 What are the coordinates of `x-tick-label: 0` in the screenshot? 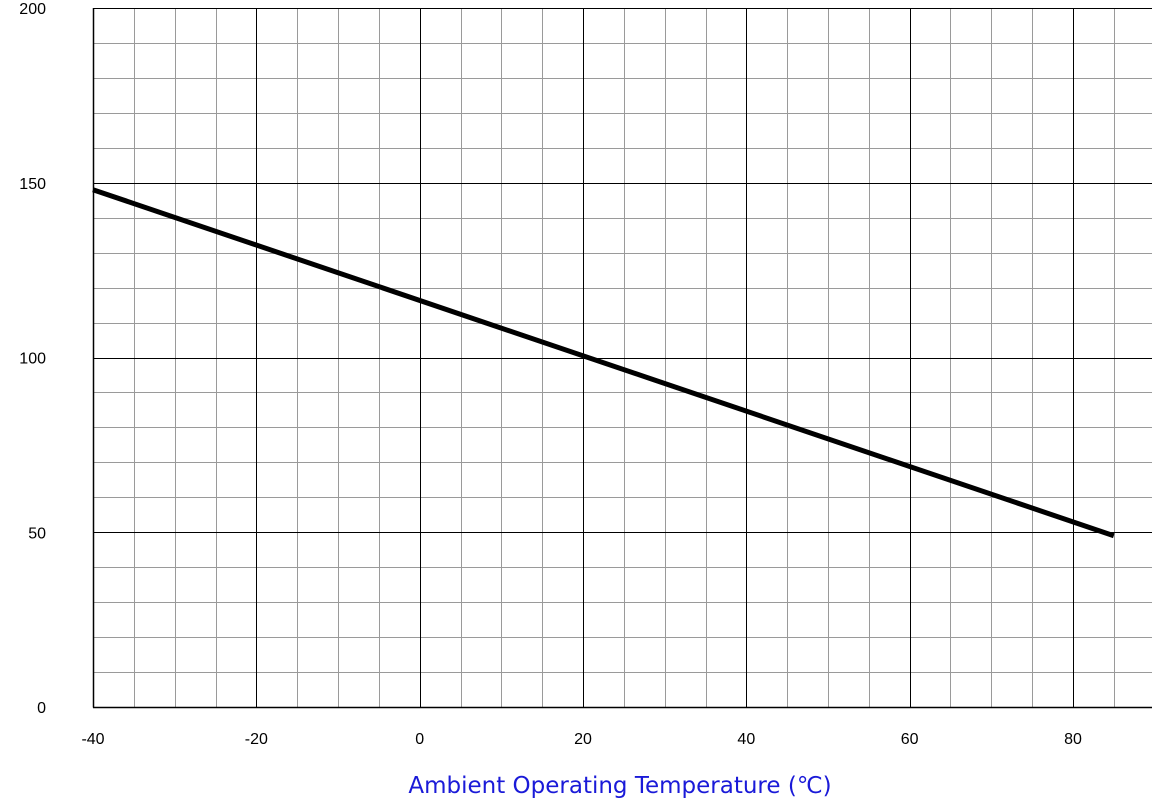 It's located at (419, 739).